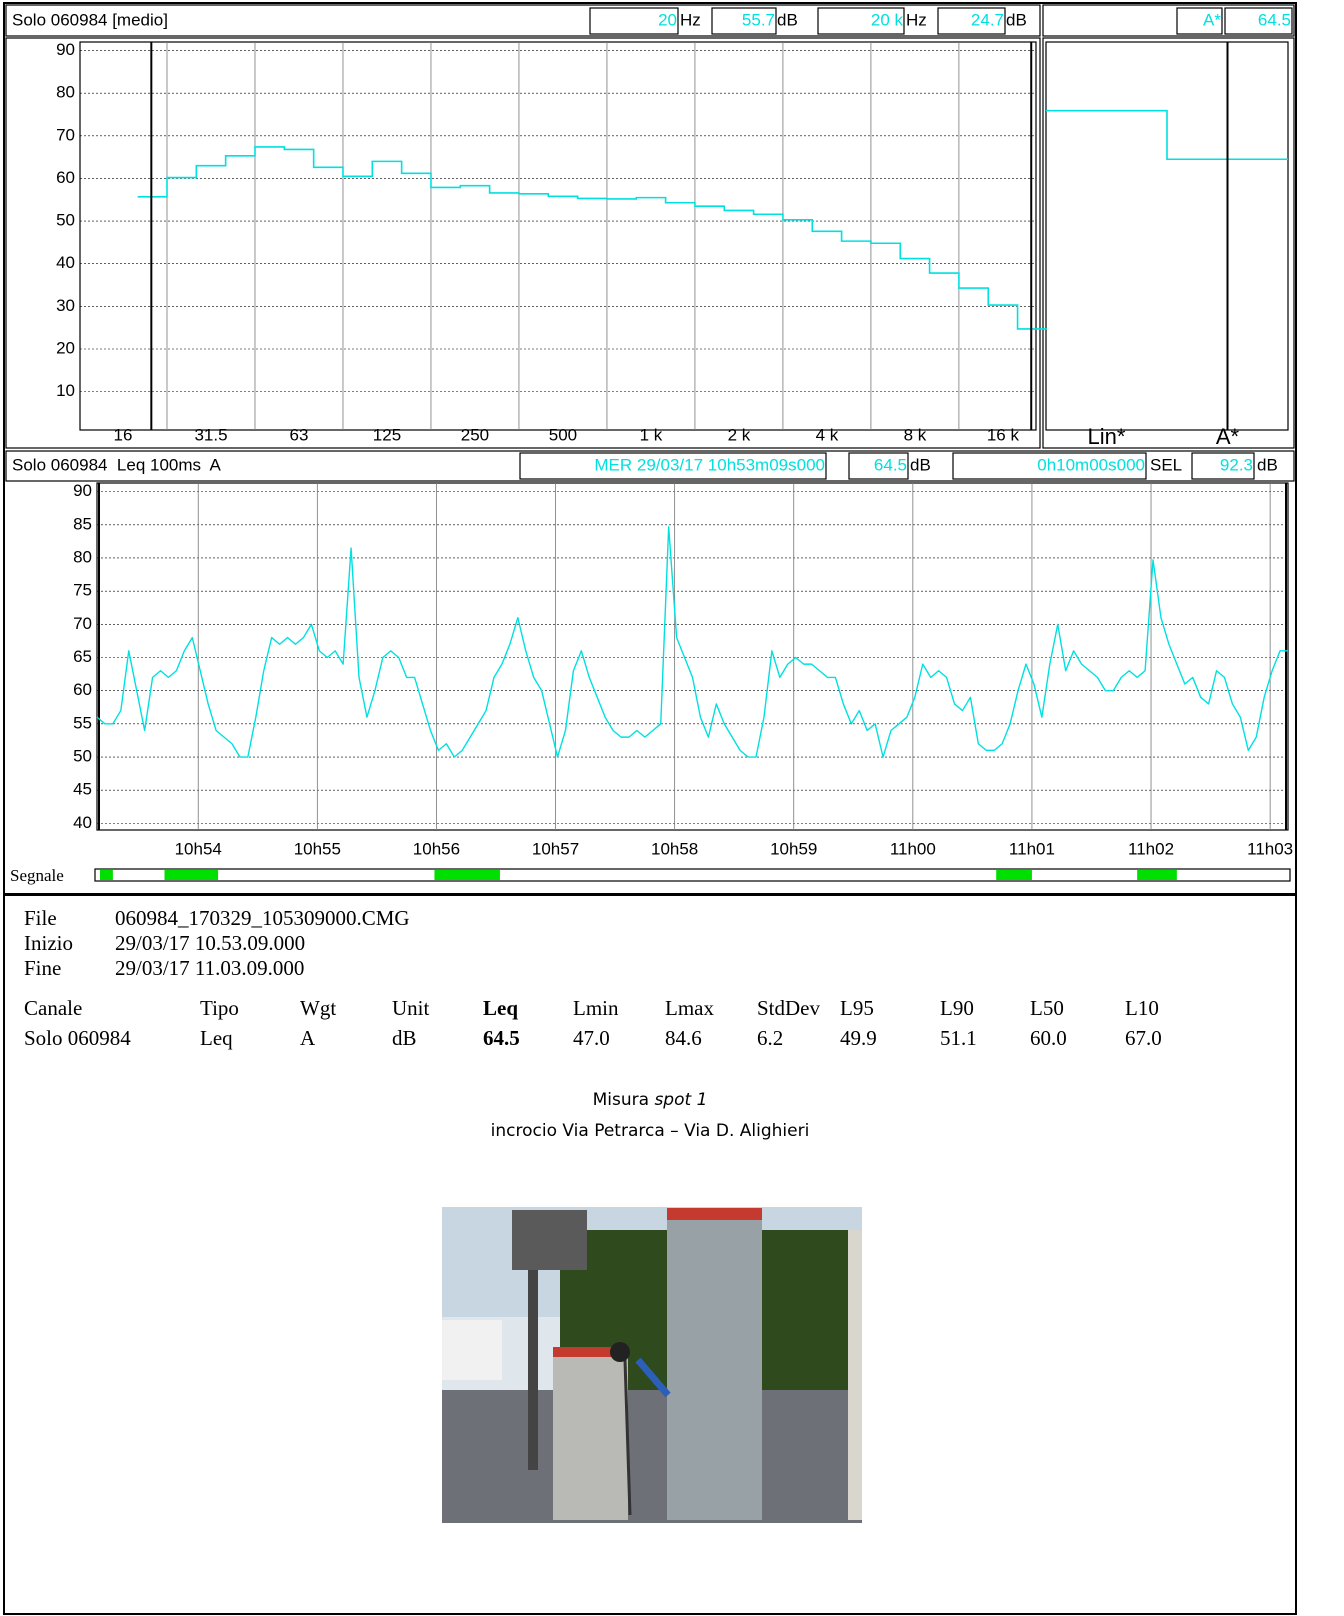 This screenshot has width=1344, height=1616. I want to click on table-header: Lmax, so click(689, 1008).